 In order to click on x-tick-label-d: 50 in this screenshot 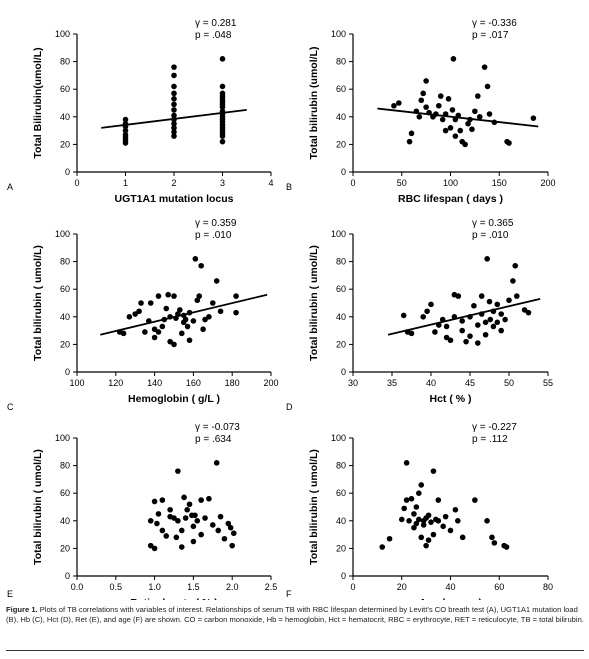, I will do `click(509, 383)`.